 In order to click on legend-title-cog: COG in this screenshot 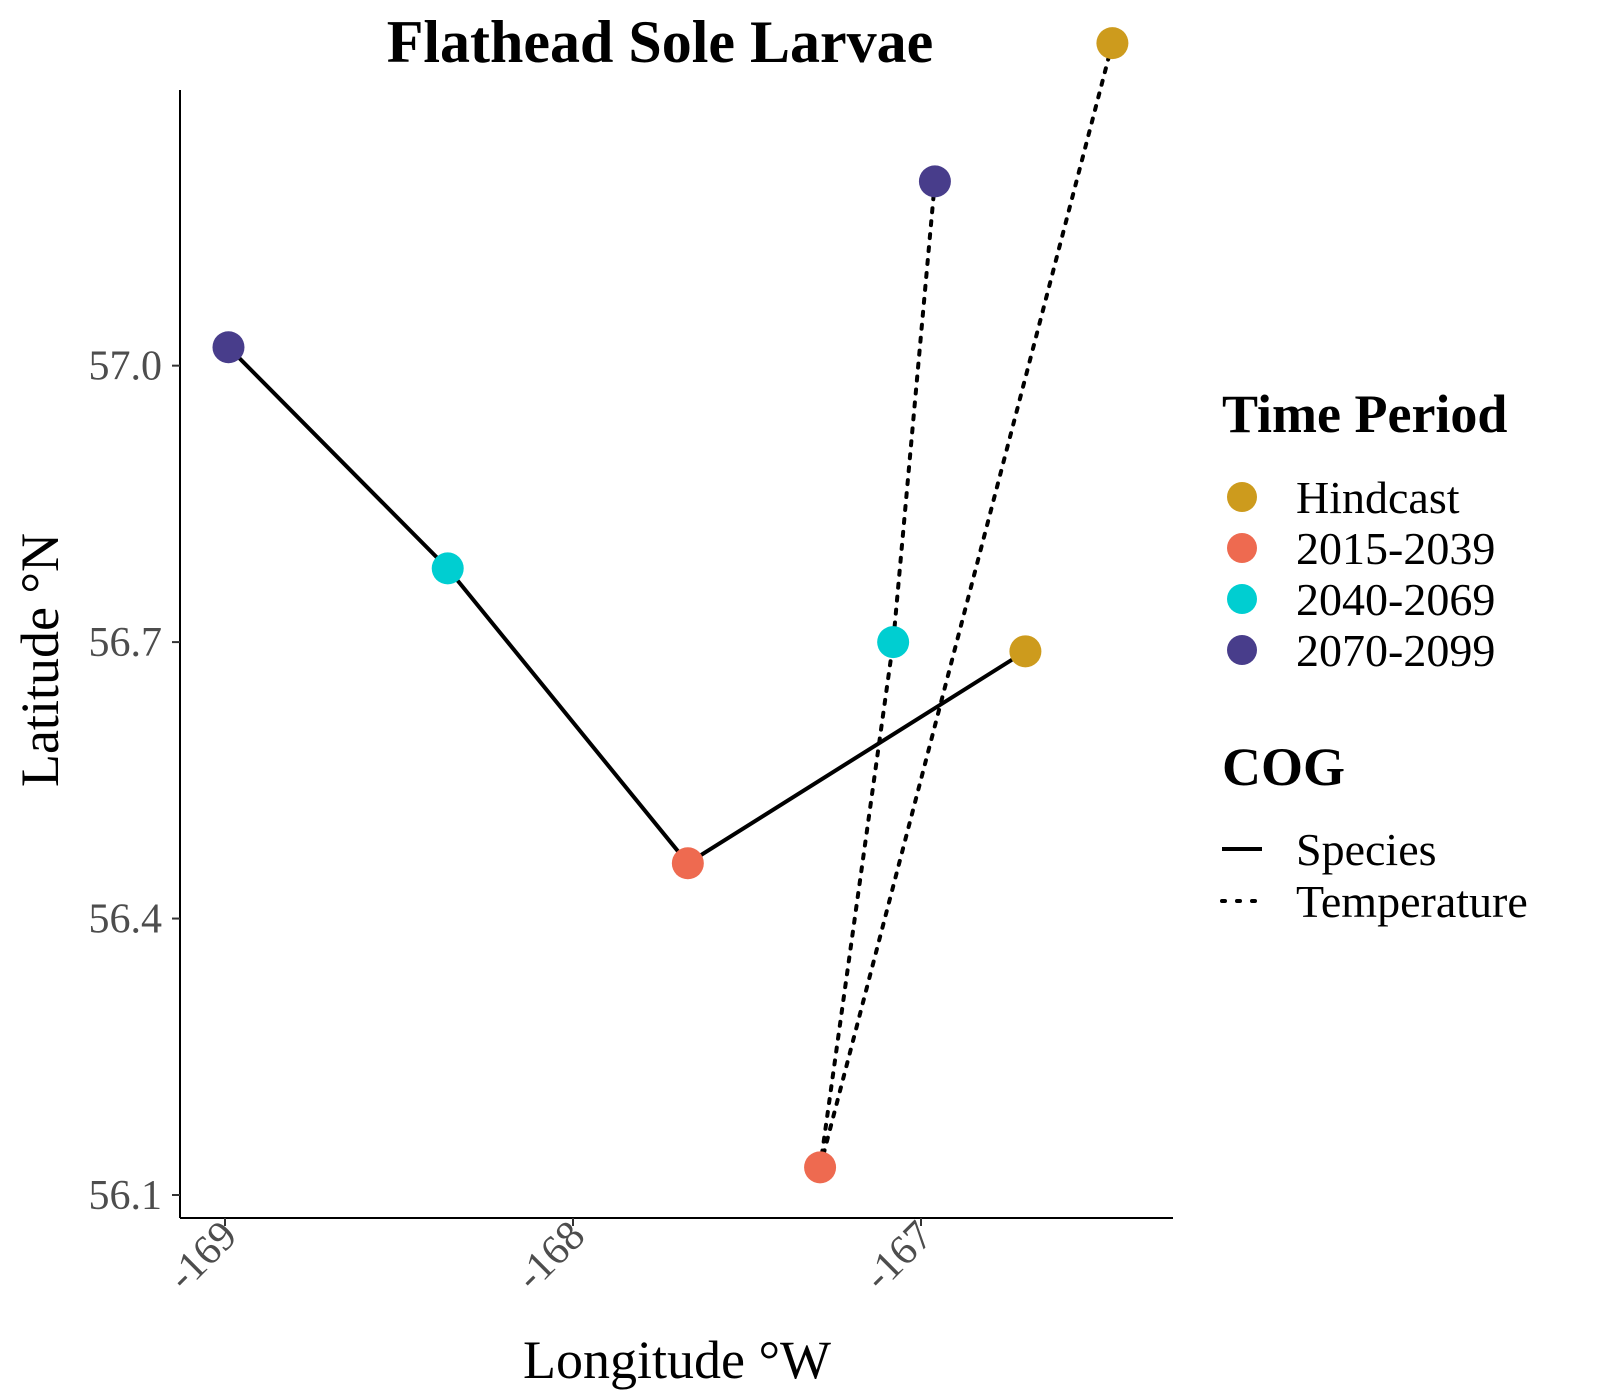, I will do `click(1283, 767)`.